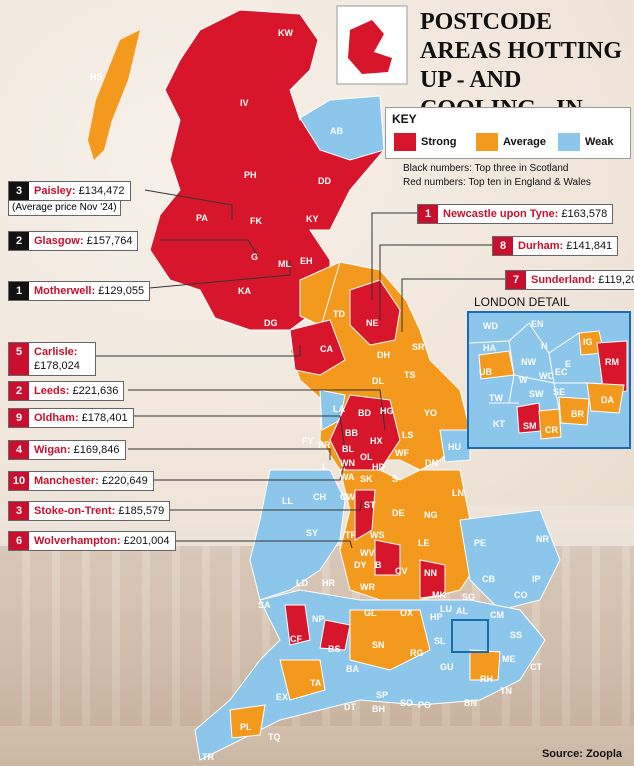 The image size is (634, 766). What do you see at coordinates (104, 418) in the screenshot?
I see `price-value: £178,401` at bounding box center [104, 418].